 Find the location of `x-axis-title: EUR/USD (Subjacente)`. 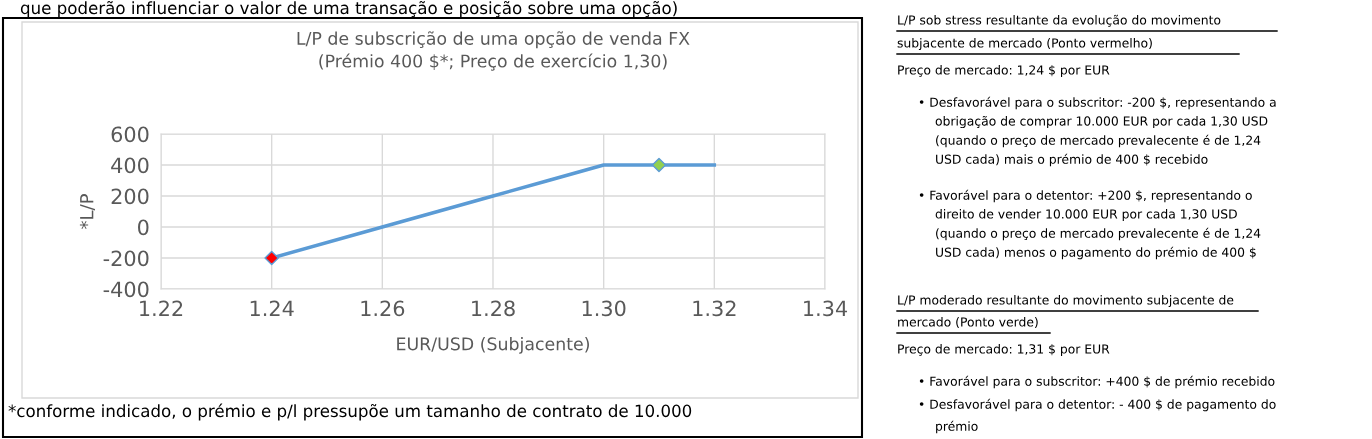

x-axis-title: EUR/USD (Subjacente) is located at coordinates (493, 345).